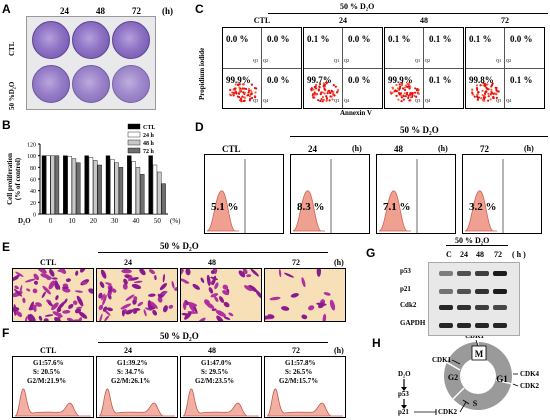 This screenshot has width=550, height=420. What do you see at coordinates (530, 374) in the screenshot?
I see `label-cdk4: CDK4` at bounding box center [530, 374].